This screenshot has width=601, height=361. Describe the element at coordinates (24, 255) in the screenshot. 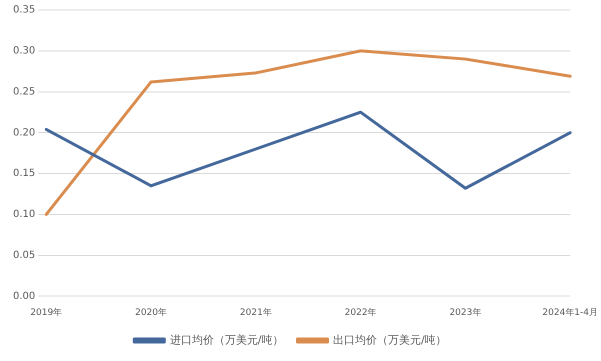

I see `y-tick-label: 0.05` at that location.